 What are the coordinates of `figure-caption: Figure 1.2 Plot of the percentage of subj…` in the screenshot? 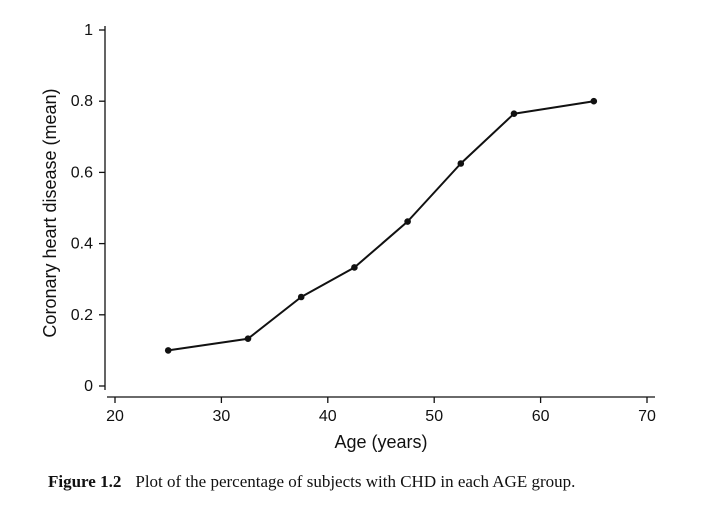 It's located at (378, 482).